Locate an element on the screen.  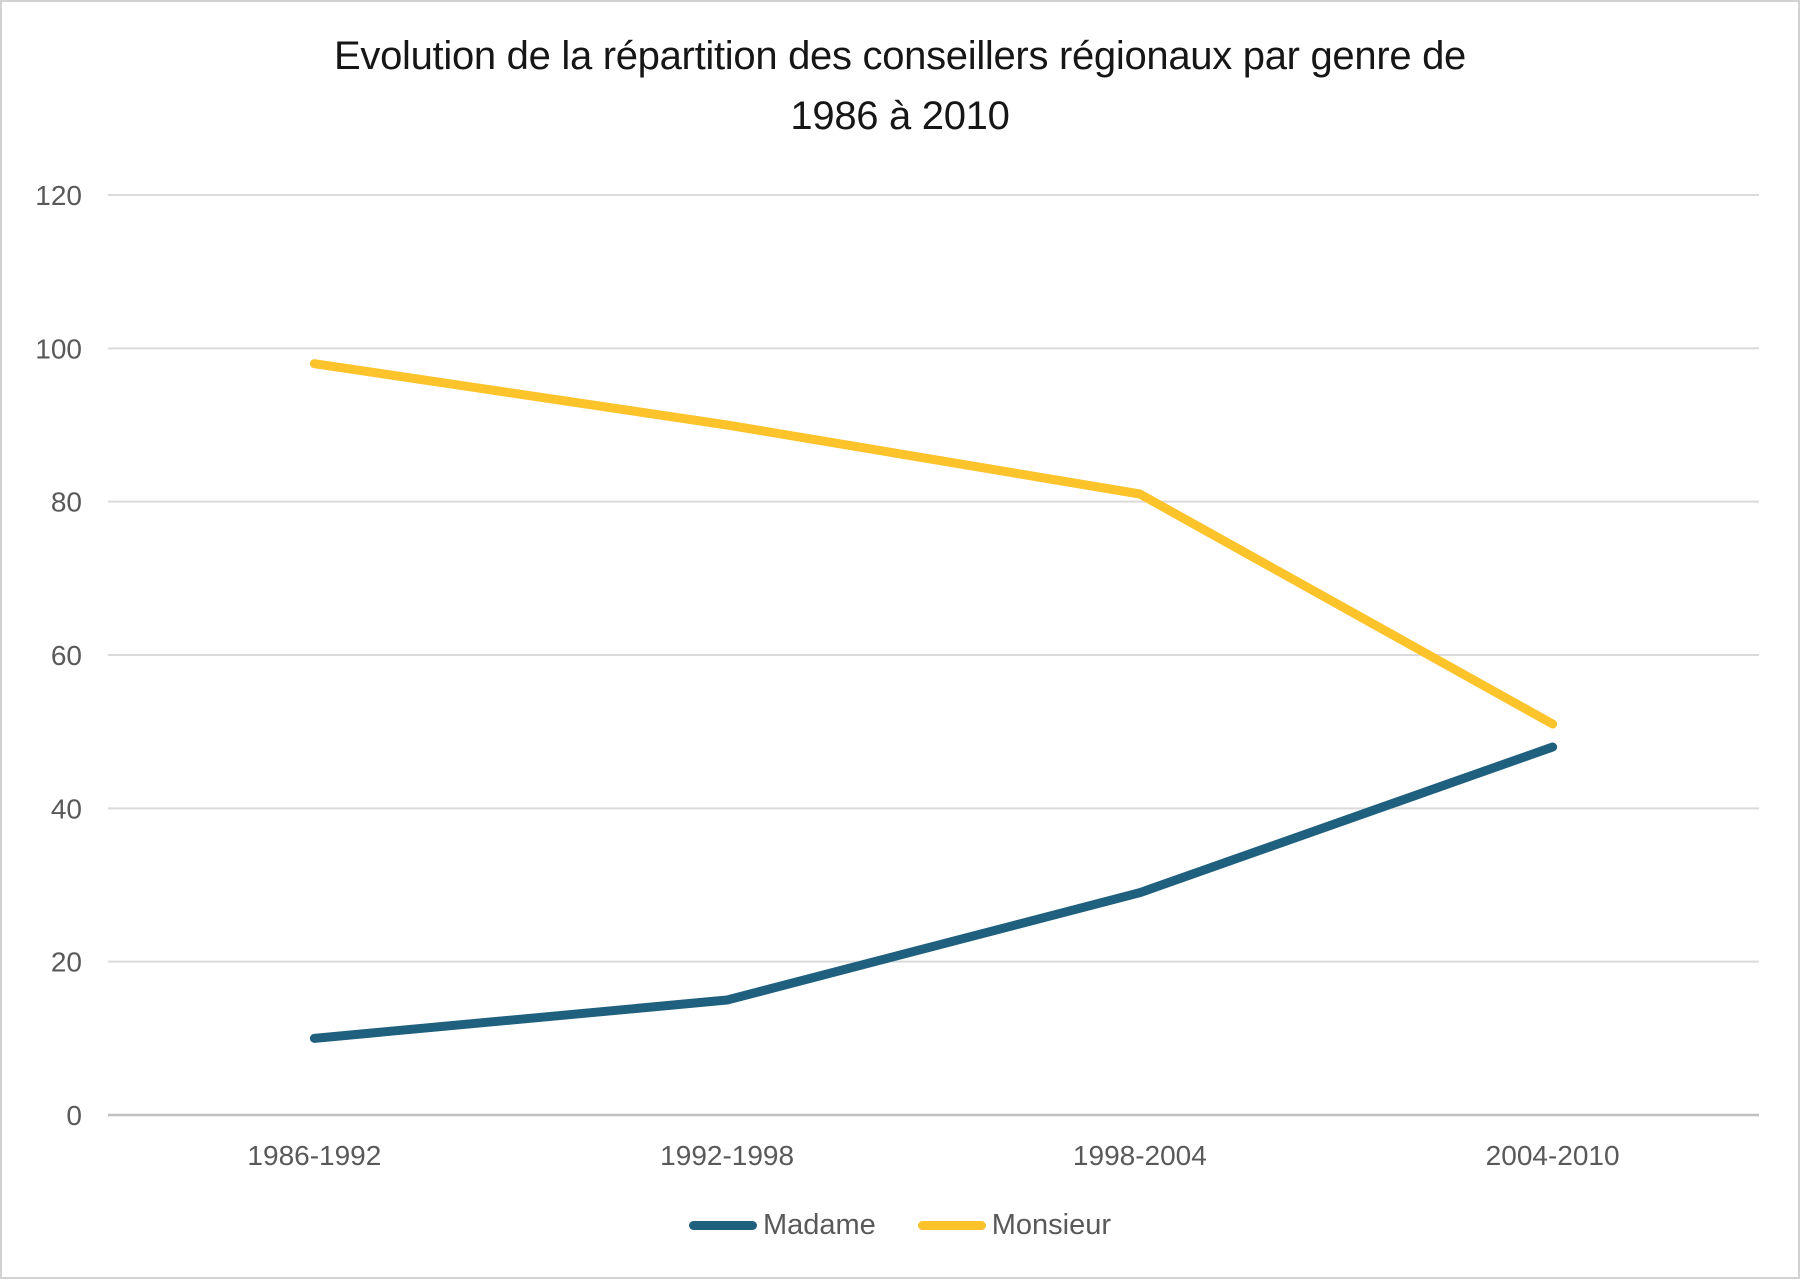
y-tick-label-0: 0 is located at coordinates (74, 1115).